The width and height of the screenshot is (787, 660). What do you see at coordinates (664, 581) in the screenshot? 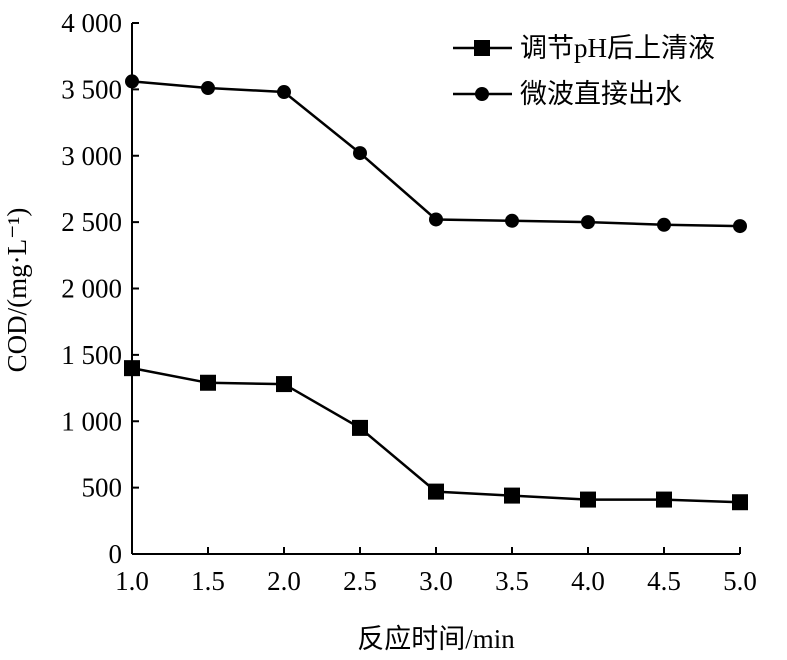
I see `x-tick-label: 4.5` at bounding box center [664, 581].